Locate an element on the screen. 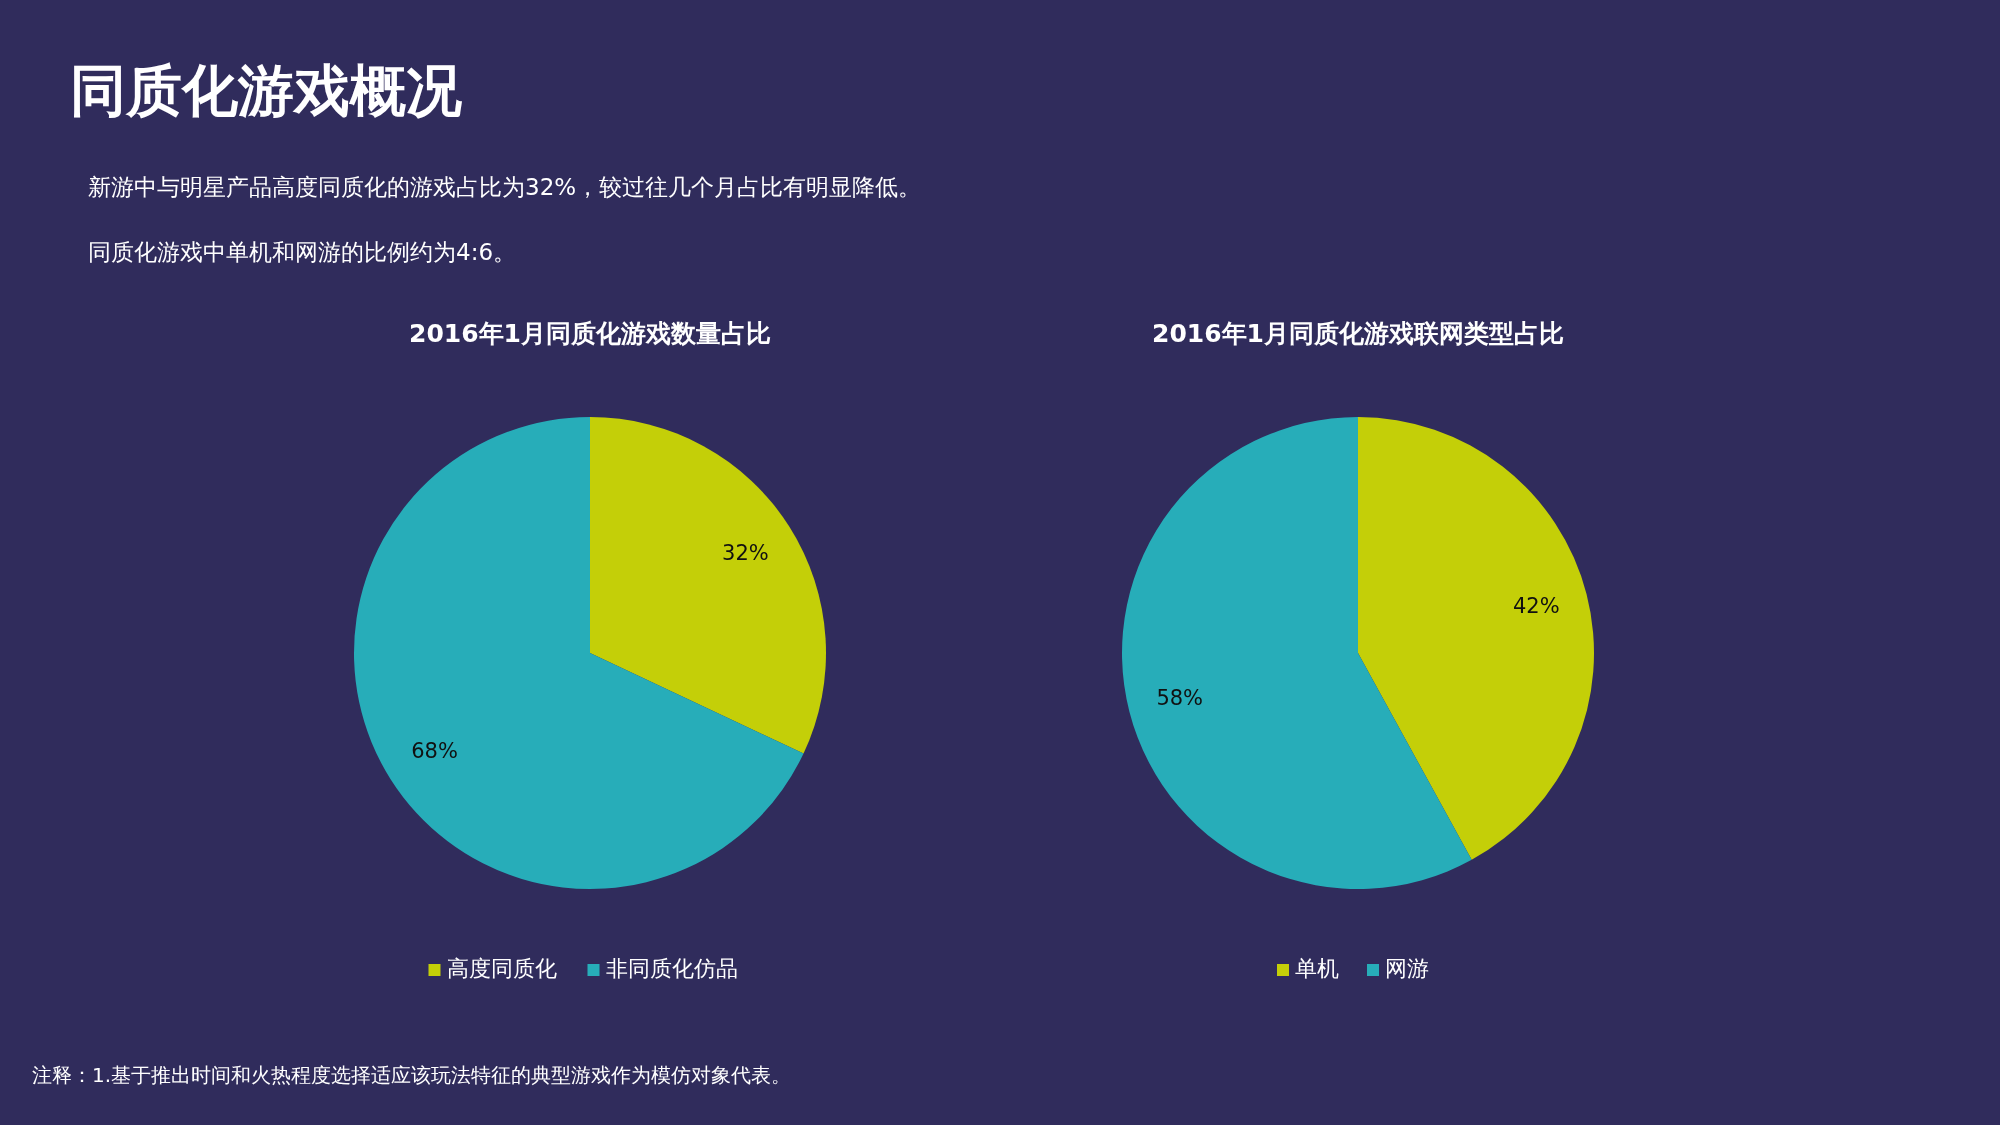 This screenshot has height=1125, width=2000. text: 新游中与明星产品高度同质化的游戏占比为32%，较过往几个月占比有明显降低。 is located at coordinates (505, 187).